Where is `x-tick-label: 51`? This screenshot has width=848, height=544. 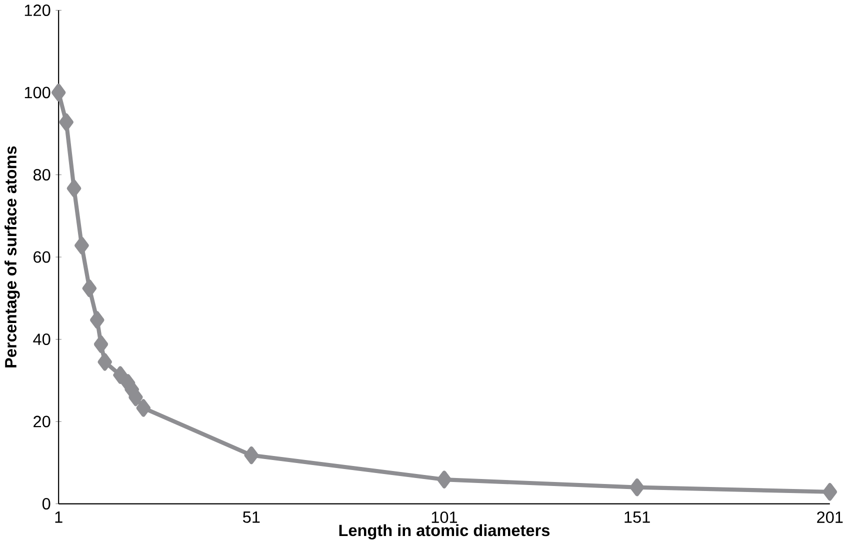 x-tick-label: 51 is located at coordinates (251, 517).